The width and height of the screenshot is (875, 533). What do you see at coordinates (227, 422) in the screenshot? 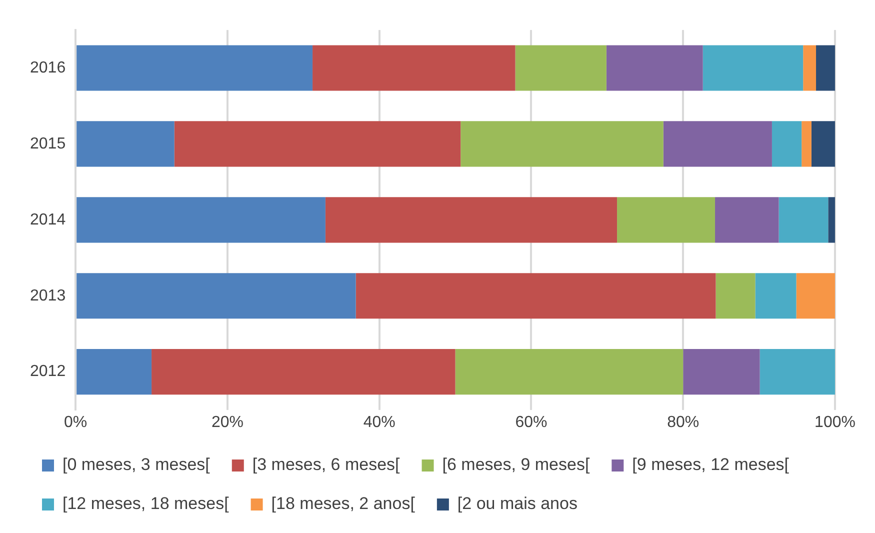
I see `x-tick-label: 20%` at bounding box center [227, 422].